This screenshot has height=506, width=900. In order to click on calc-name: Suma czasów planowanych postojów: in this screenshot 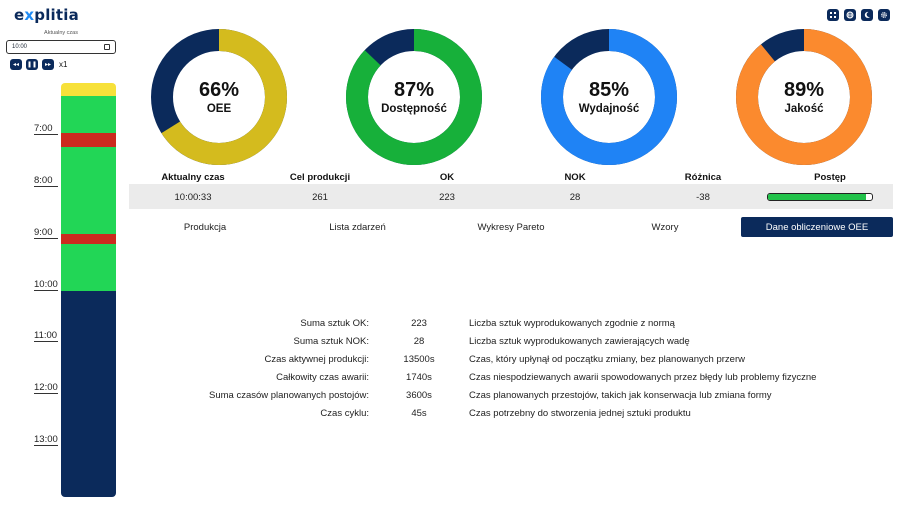, I will do `click(288, 395)`.